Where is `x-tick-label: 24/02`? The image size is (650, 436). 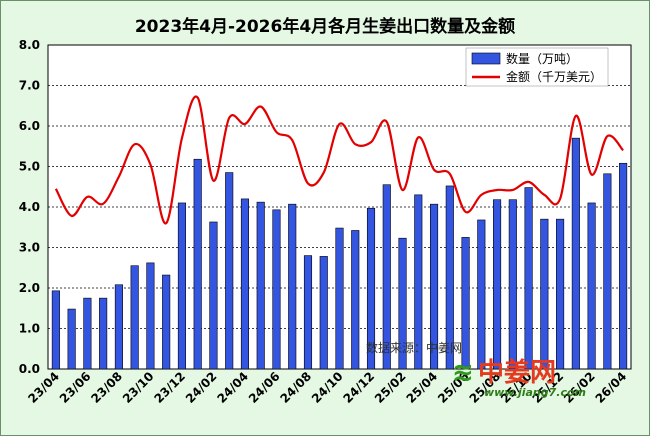 x-tick-label: 24/02 is located at coordinates (201, 387).